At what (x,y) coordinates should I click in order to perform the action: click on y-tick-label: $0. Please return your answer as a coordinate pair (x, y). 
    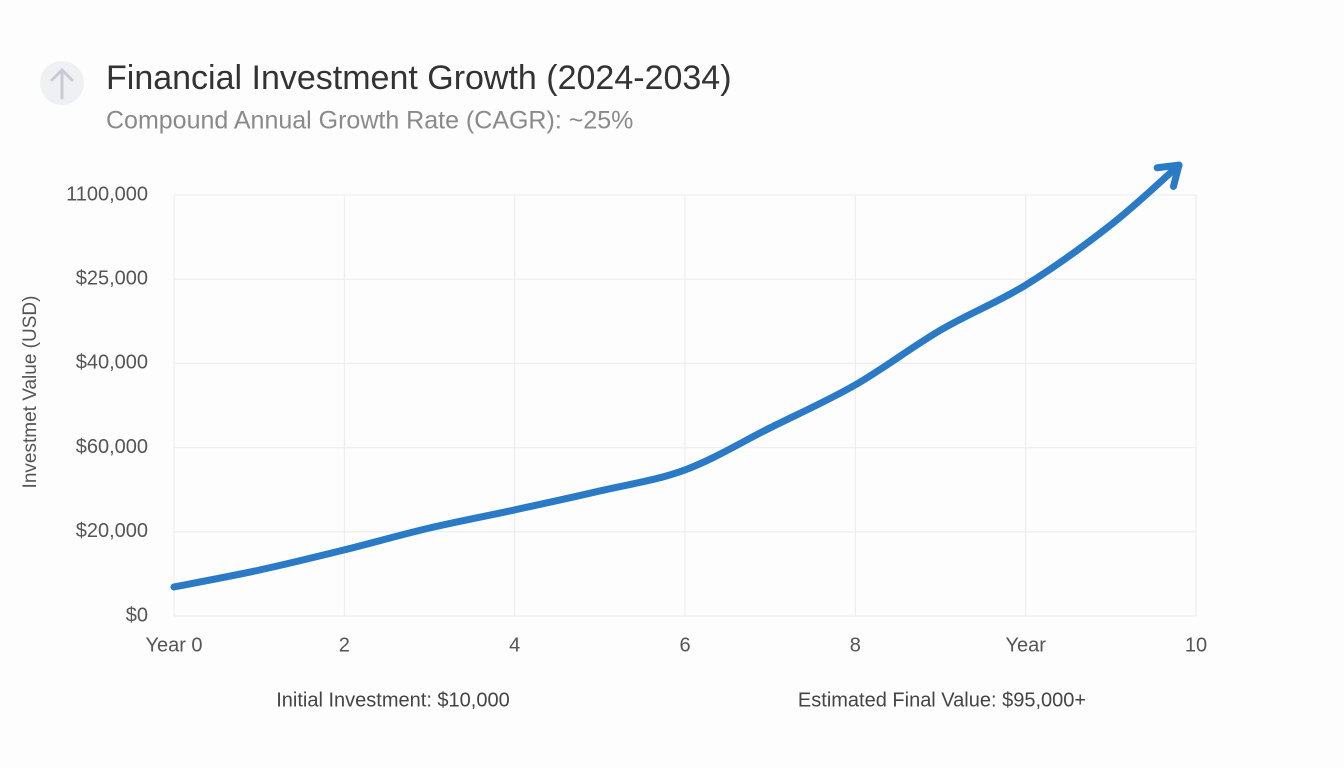
    Looking at the image, I should click on (137, 615).